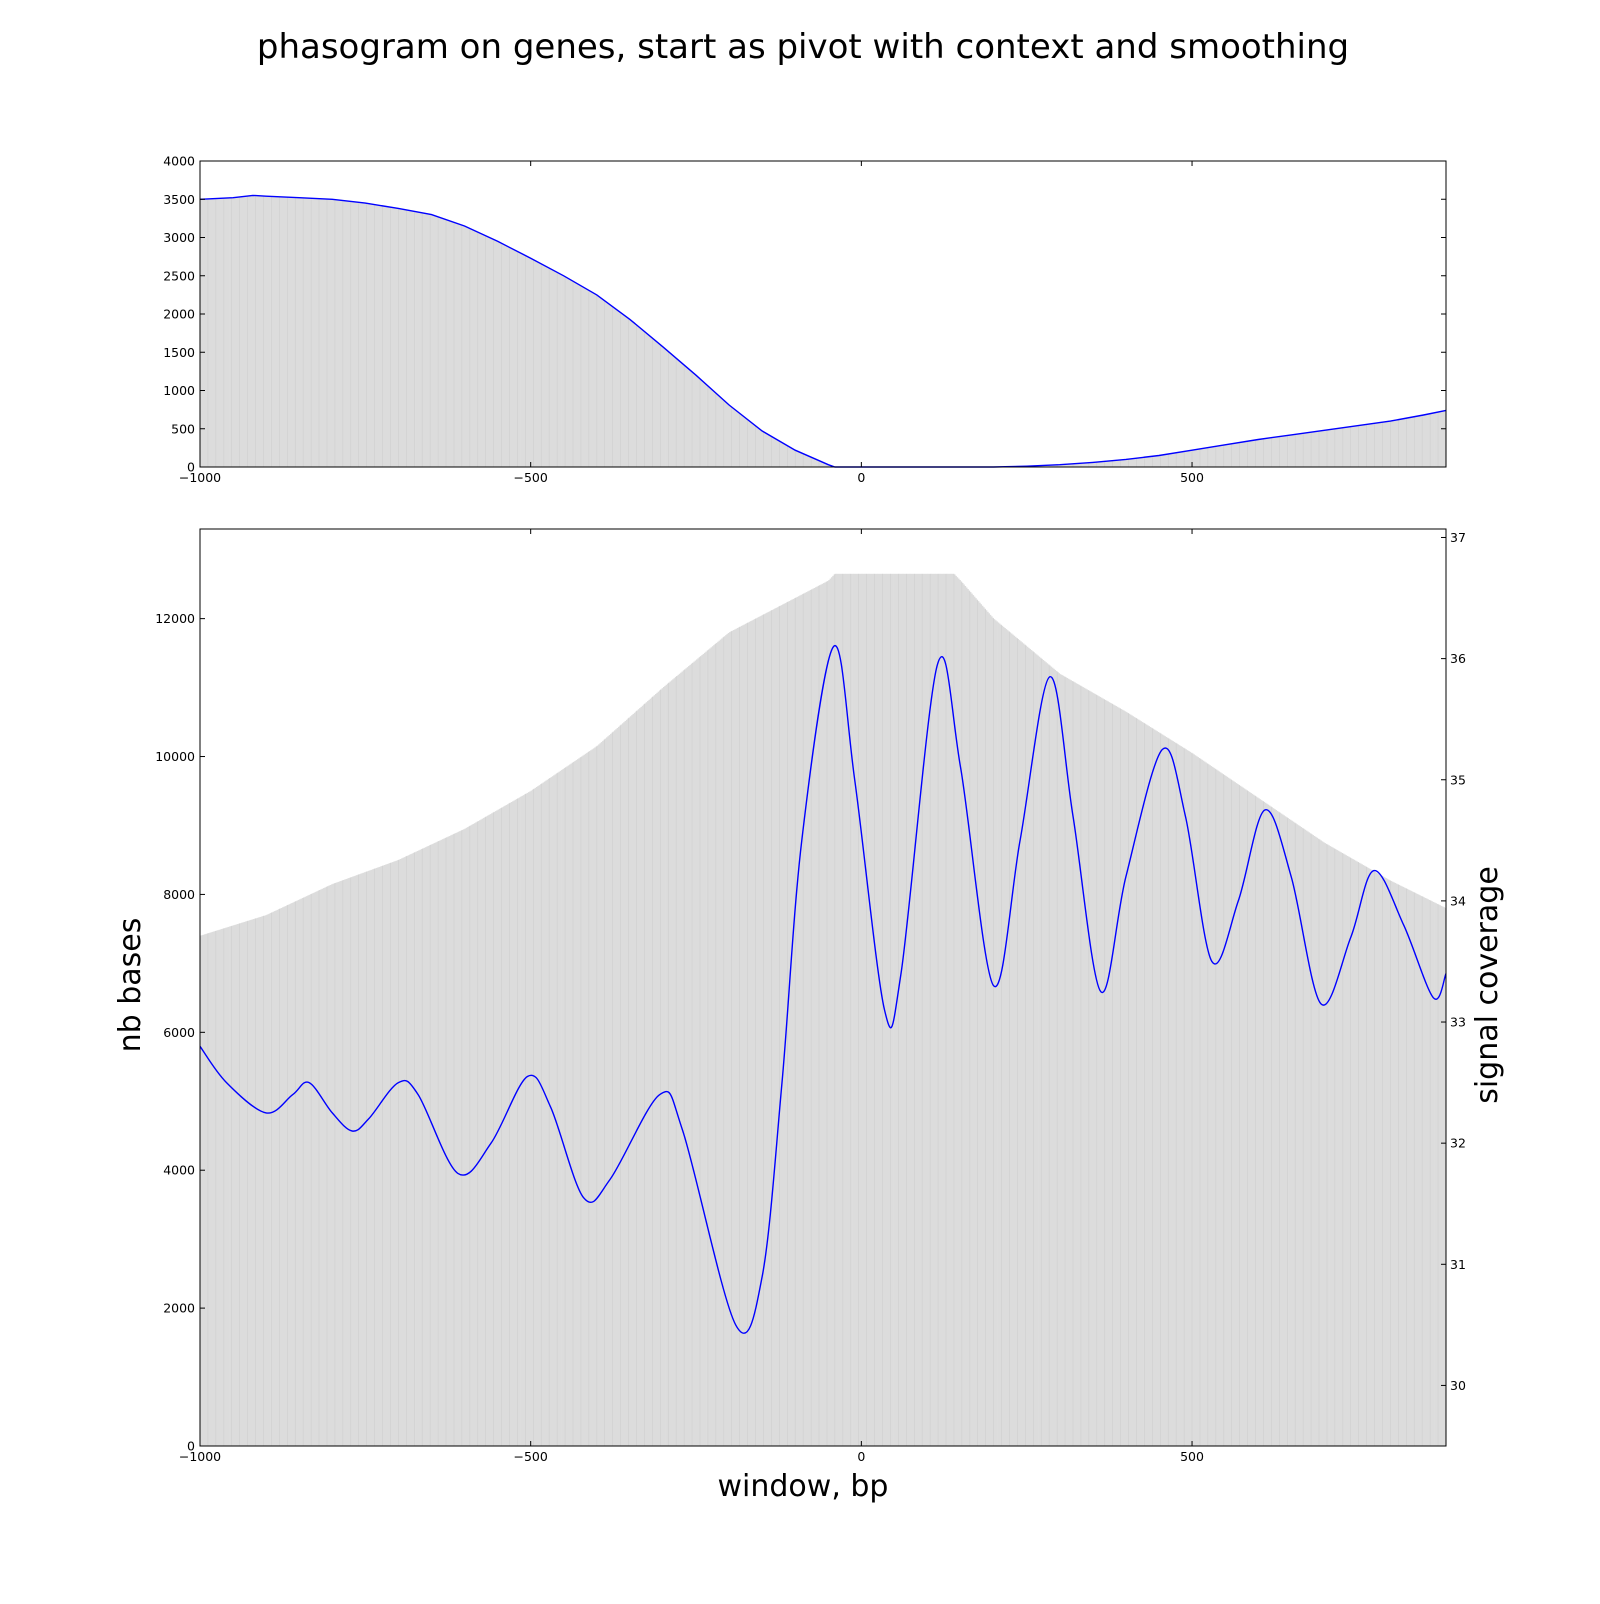 The image size is (1600, 1604). I want to click on y-tick-label: 3500, so click(179, 199).